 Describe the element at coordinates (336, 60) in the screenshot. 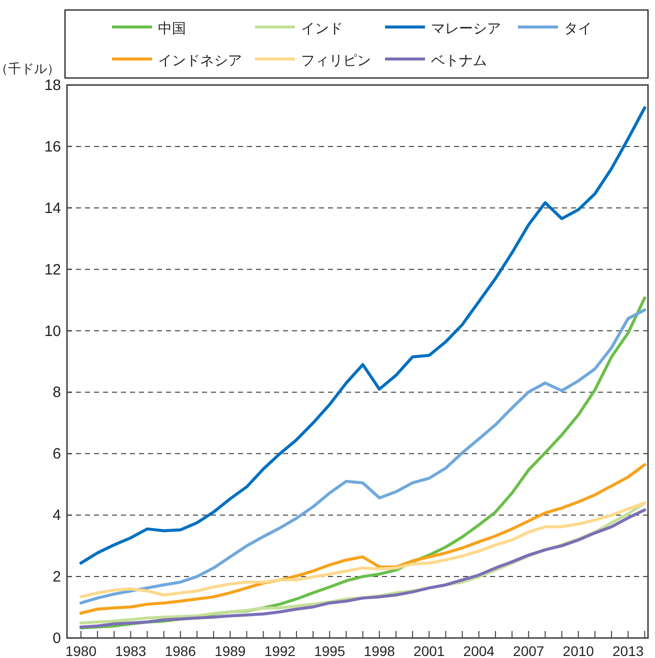

I see `legend-label: フィリピン` at that location.